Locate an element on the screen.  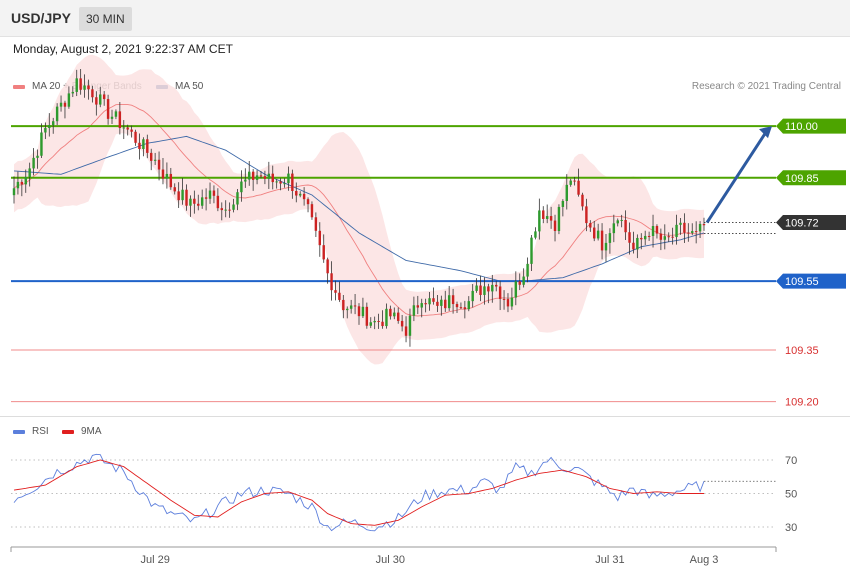
level-labels: 110.00 109.85 109.72 109.55 109.35 109.20 is located at coordinates (811, 263).